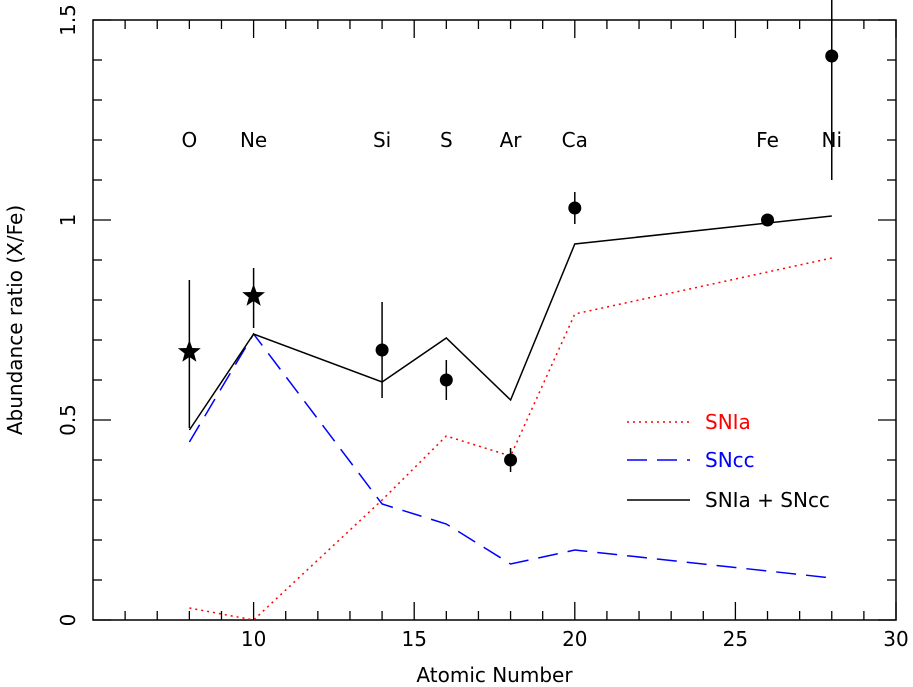 Image resolution: width=913 pixels, height=687 pixels. I want to click on y-tick-label: 1, so click(68, 220).